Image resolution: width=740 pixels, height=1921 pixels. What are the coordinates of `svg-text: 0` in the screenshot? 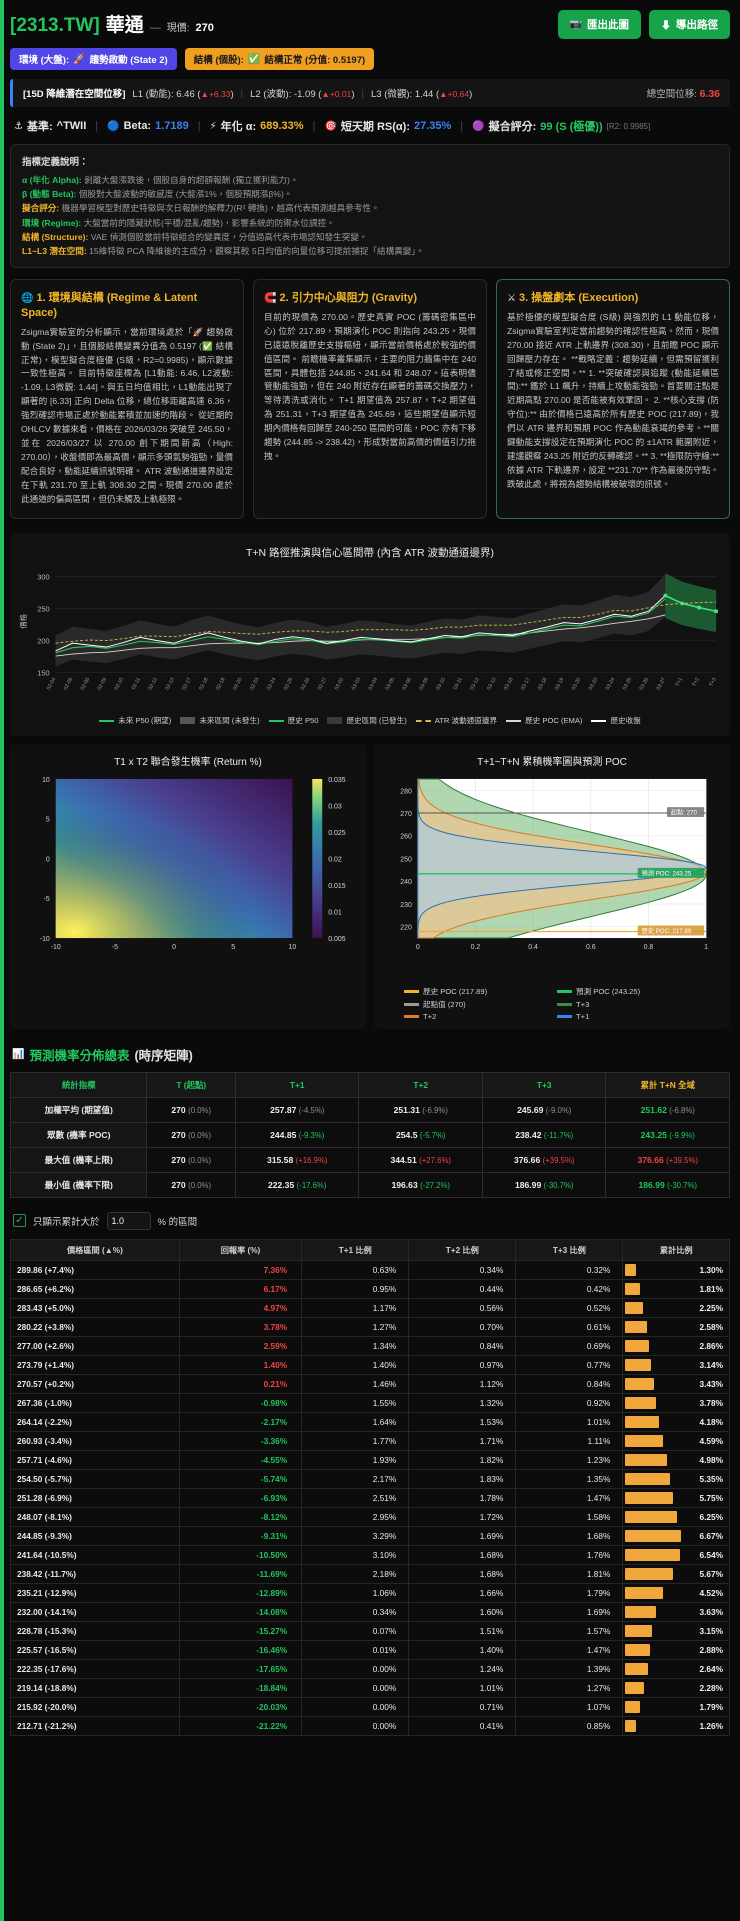 It's located at (418, 947).